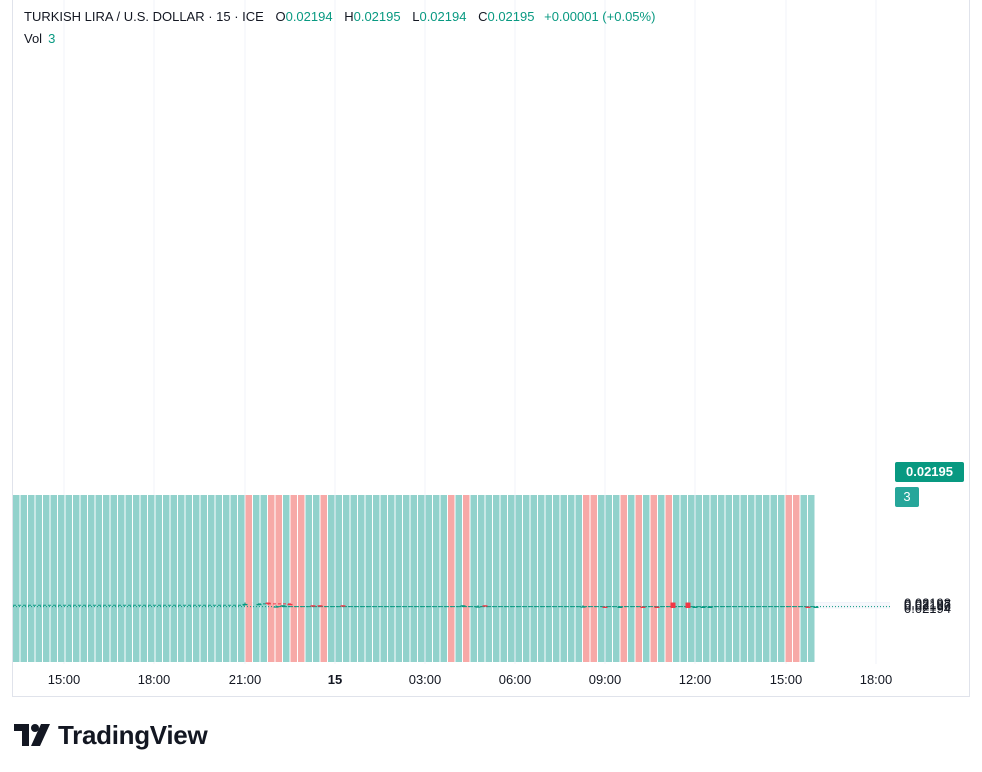  Describe the element at coordinates (377, 16) in the screenshot. I see `high-value: 0.02195` at that location.